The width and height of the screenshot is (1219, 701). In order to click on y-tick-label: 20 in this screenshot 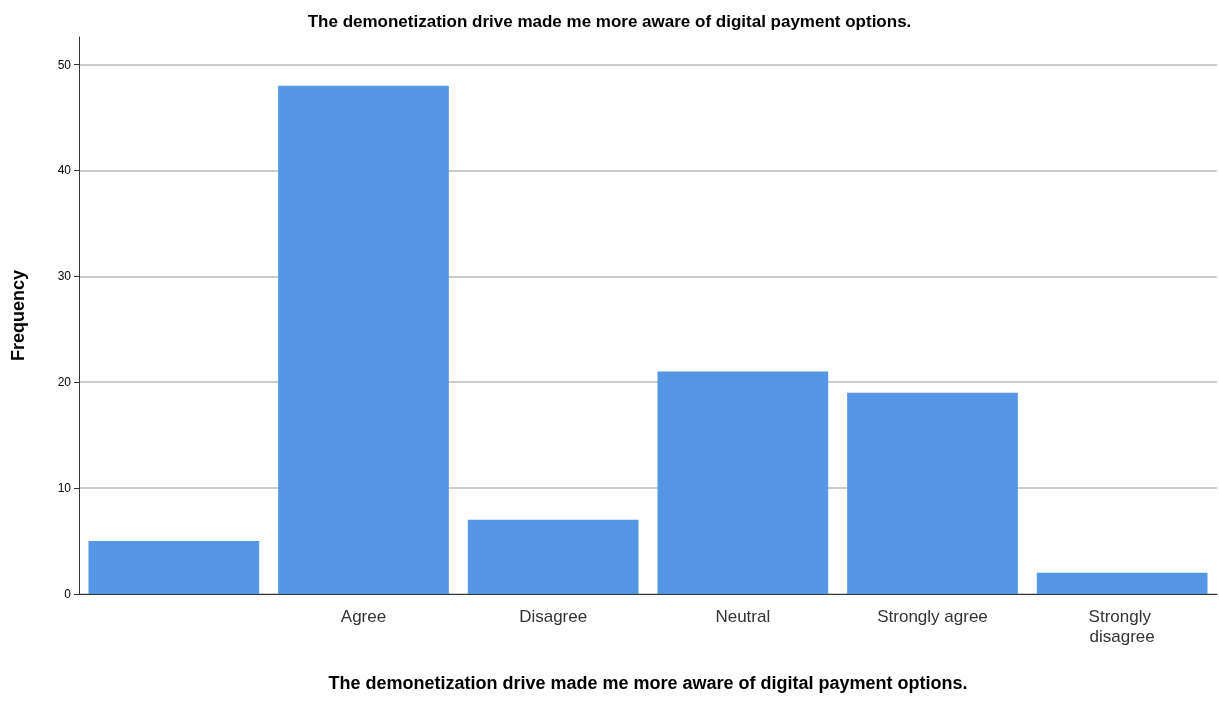, I will do `click(64, 382)`.